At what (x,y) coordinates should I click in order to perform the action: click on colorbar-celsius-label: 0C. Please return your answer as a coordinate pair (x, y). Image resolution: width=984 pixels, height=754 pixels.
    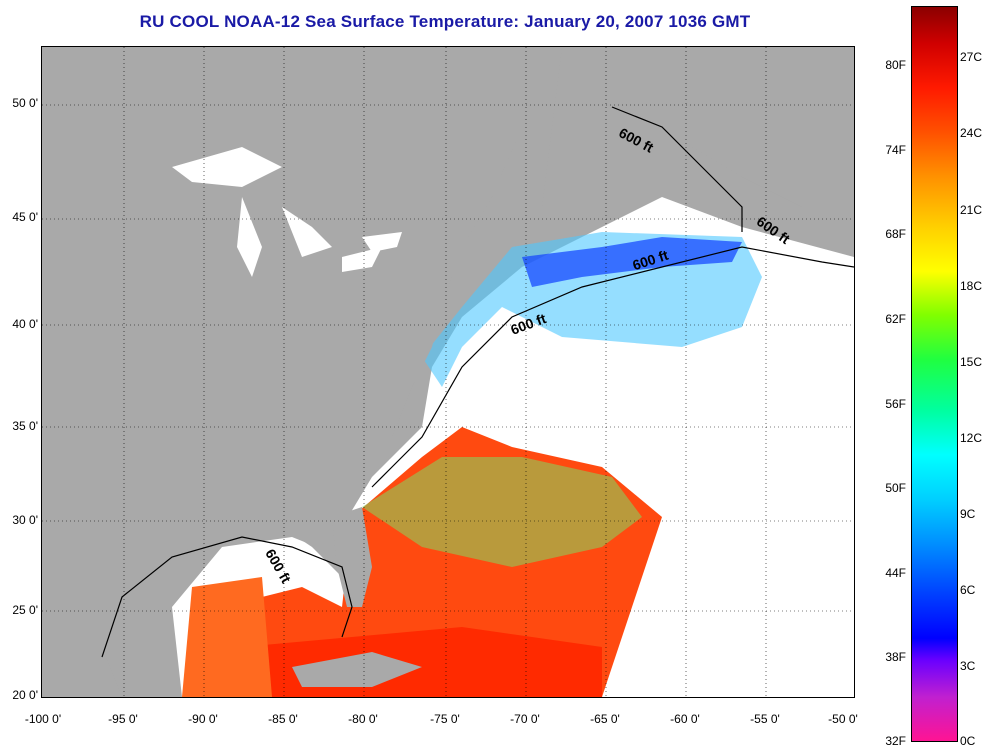
    Looking at the image, I should click on (968, 741).